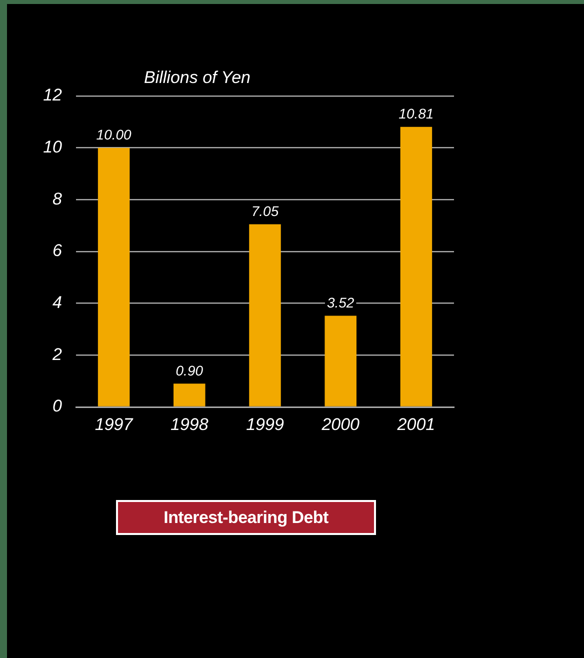 The image size is (584, 658). What do you see at coordinates (57, 302) in the screenshot?
I see `y-tick-label: 4` at bounding box center [57, 302].